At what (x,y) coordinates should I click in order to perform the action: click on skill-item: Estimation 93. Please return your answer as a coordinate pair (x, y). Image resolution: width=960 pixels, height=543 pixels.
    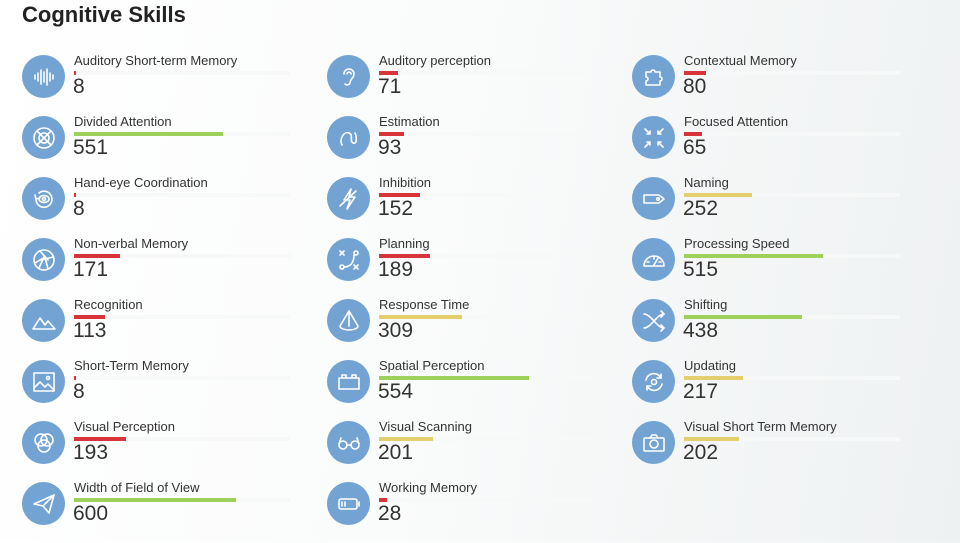
    Looking at the image, I should click on (479, 145).